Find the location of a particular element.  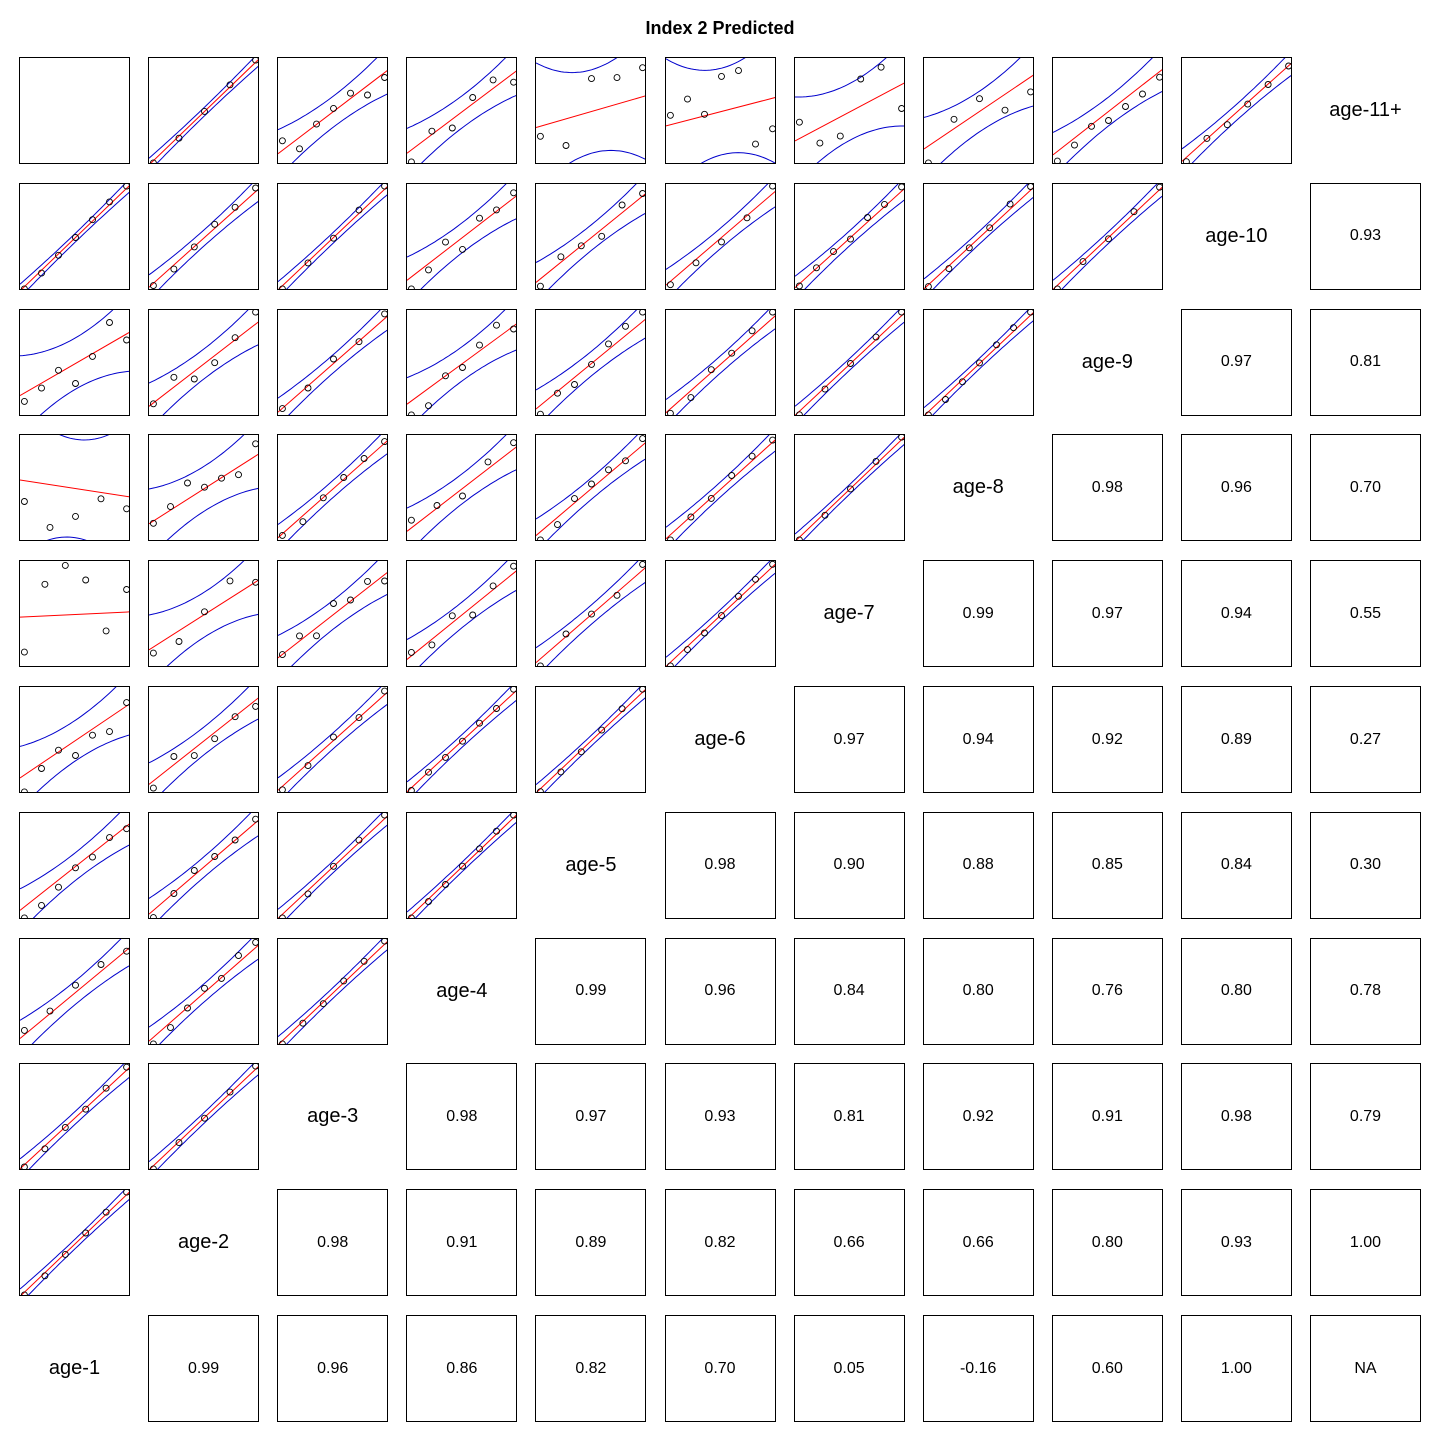

correlation-panel: NA is located at coordinates (1365, 1368).